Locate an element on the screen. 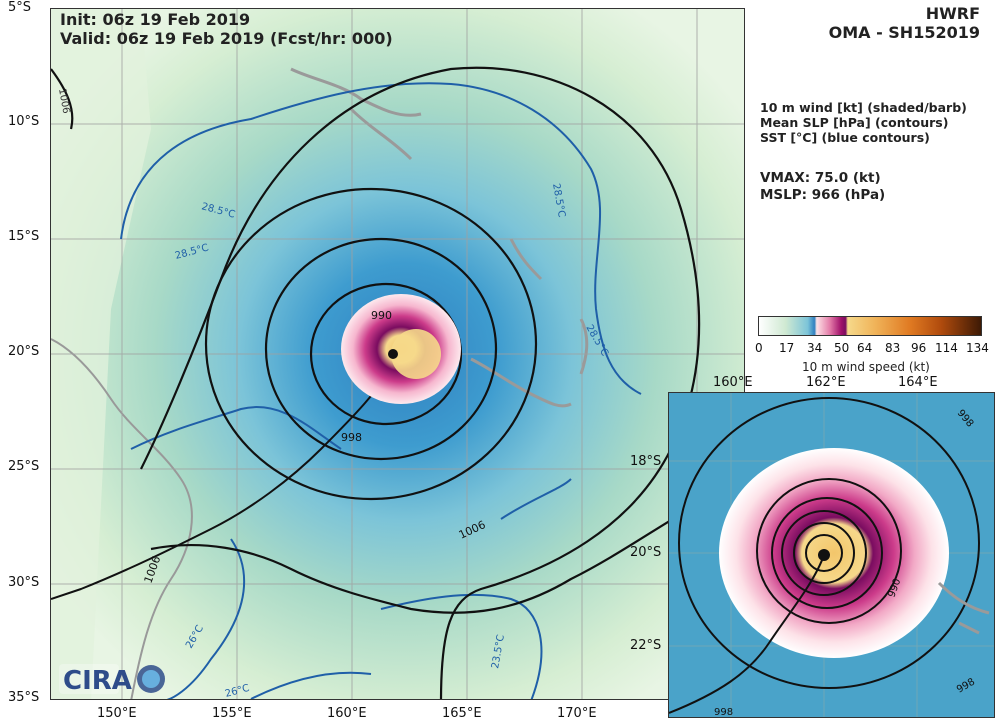 This screenshot has width=1000, height=722. inset-slp-contours is located at coordinates (829, 543).